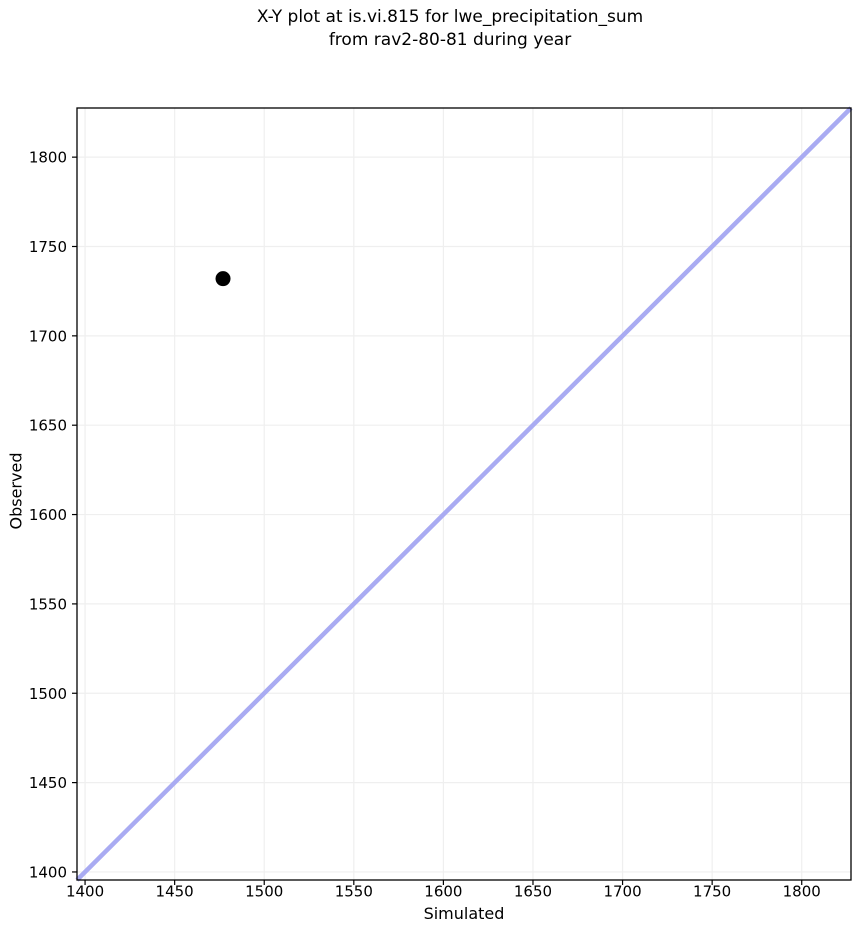 The height and width of the screenshot is (934, 860). What do you see at coordinates (622, 892) in the screenshot?
I see `x-tick-label: 1700` at bounding box center [622, 892].